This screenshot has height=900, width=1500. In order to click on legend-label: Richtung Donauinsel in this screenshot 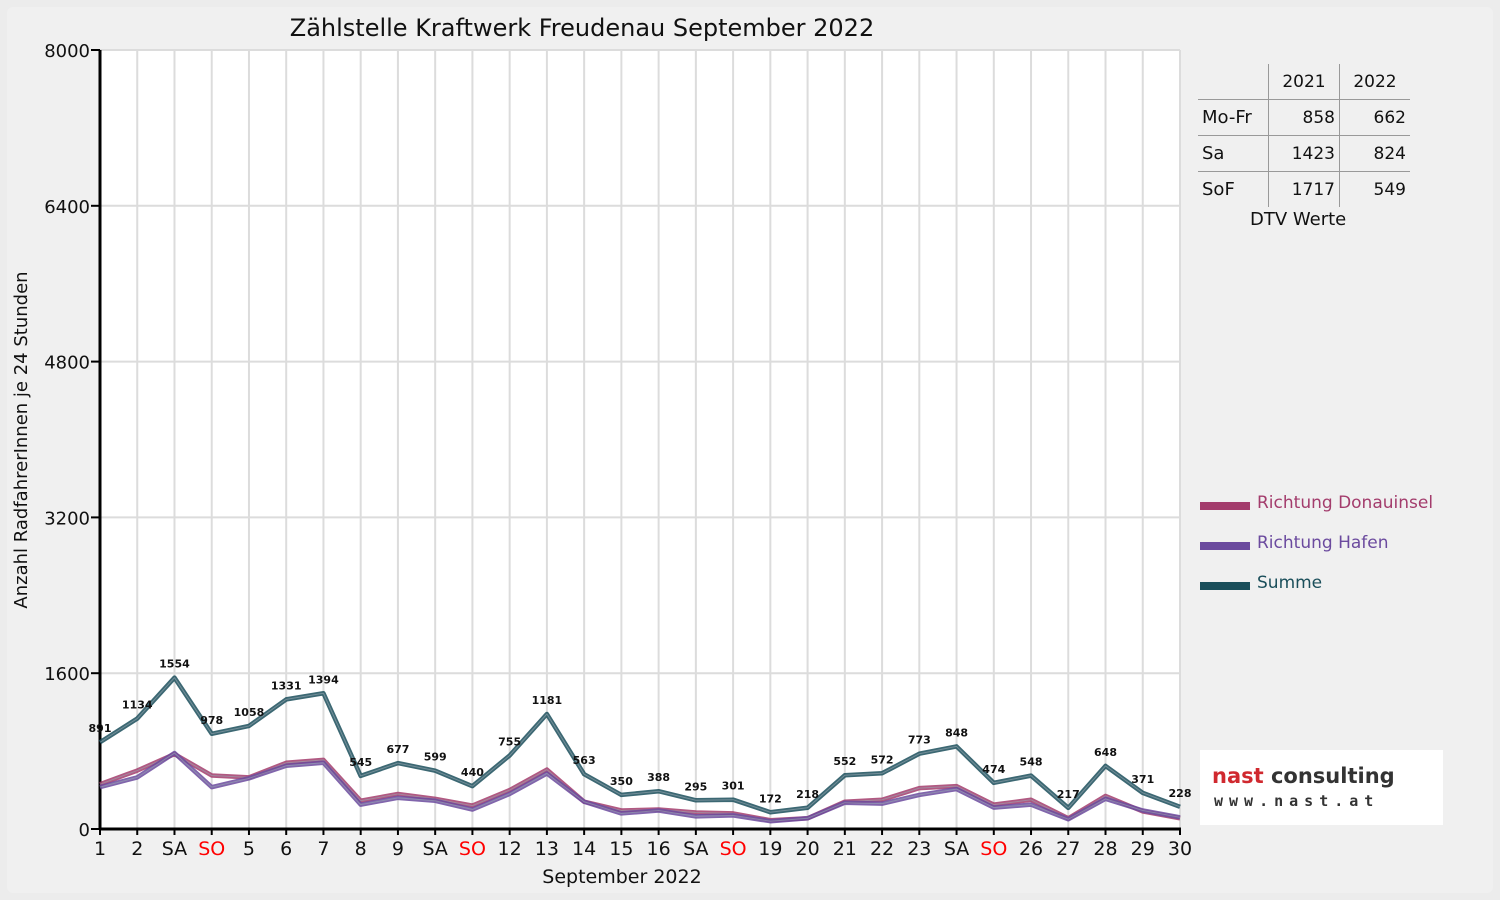, I will do `click(1345, 503)`.